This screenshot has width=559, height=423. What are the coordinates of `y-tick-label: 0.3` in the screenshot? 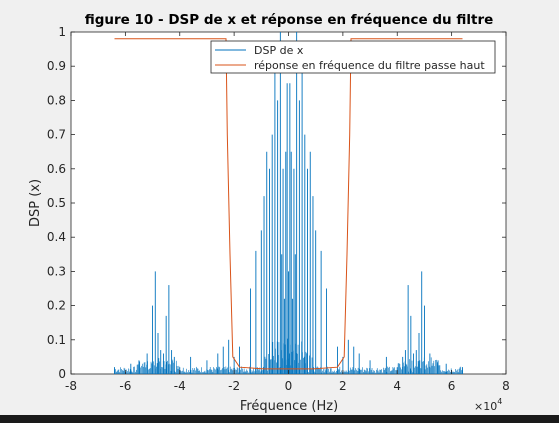 It's located at (56, 271).